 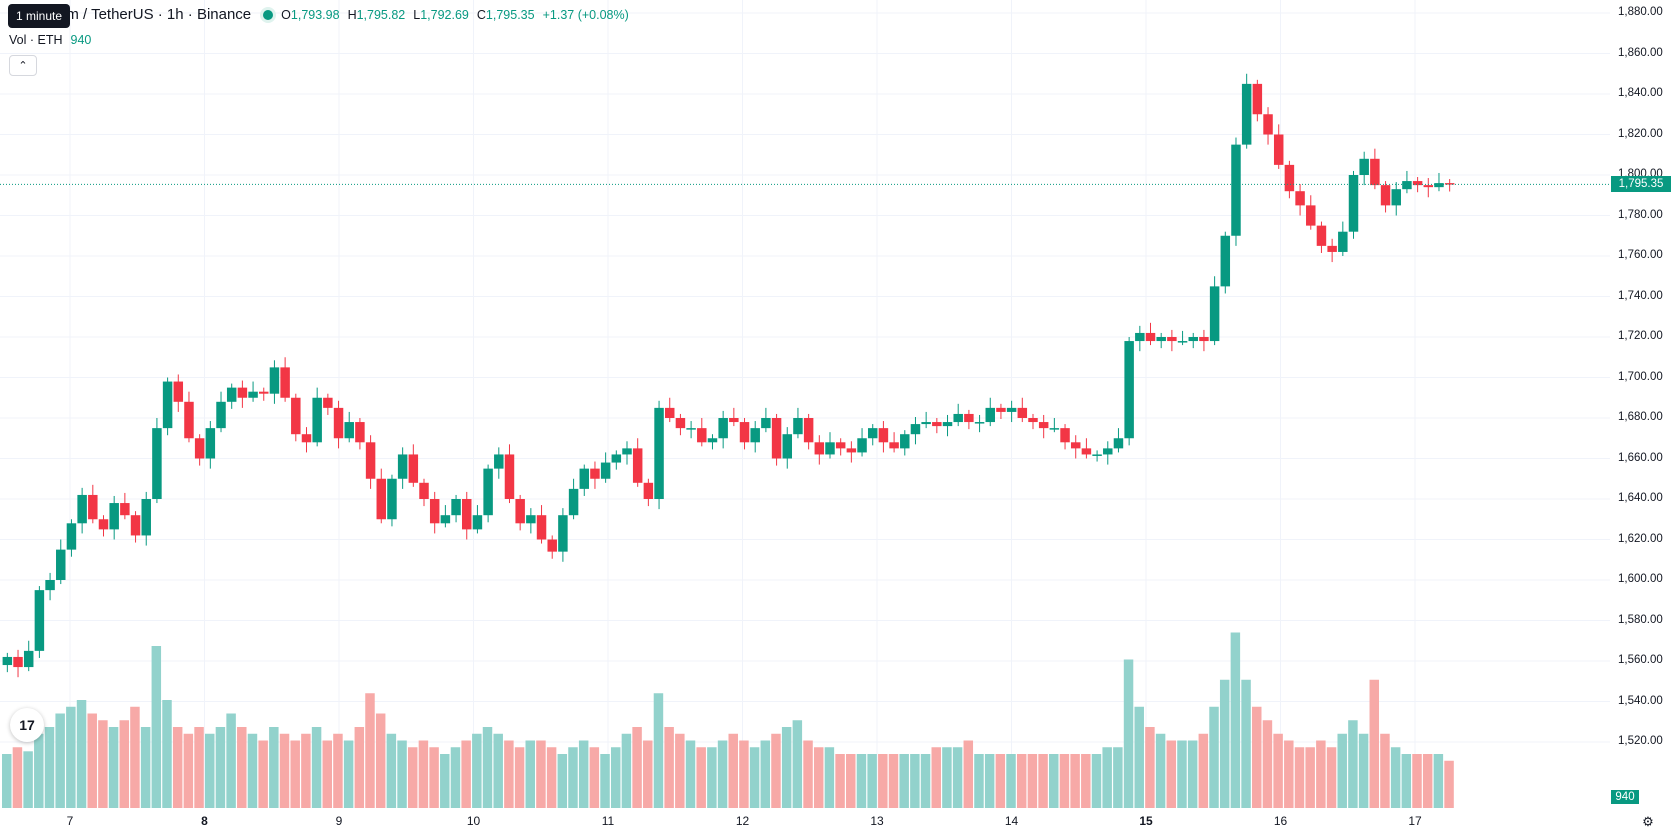 What do you see at coordinates (805, 821) in the screenshot?
I see `time-axis: 7 8 9 10 11 12 13 14 15 16 17` at bounding box center [805, 821].